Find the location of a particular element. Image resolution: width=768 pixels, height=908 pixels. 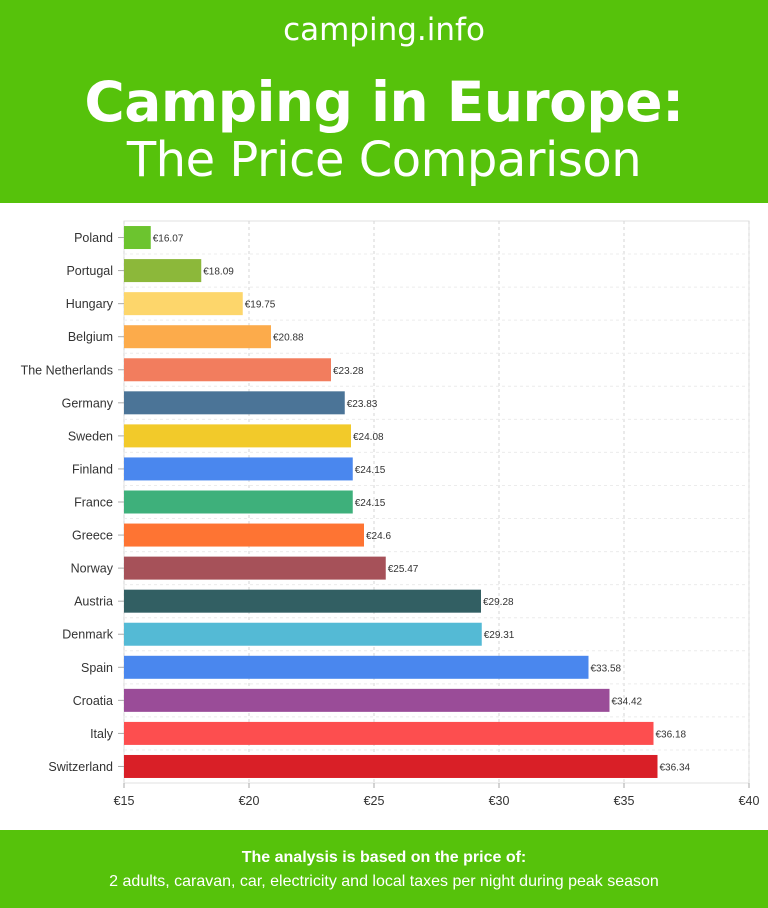

category-label: Norway is located at coordinates (92, 569).